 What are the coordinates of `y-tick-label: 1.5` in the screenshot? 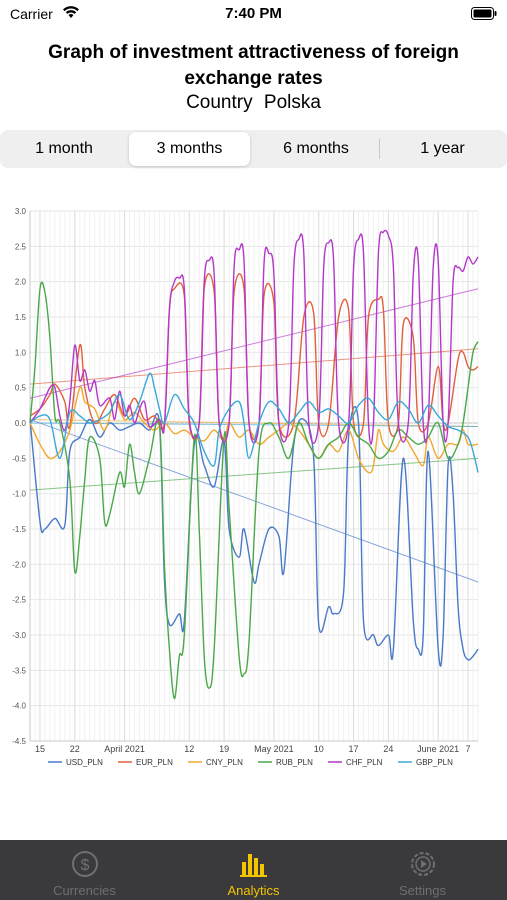 It's located at (21, 317).